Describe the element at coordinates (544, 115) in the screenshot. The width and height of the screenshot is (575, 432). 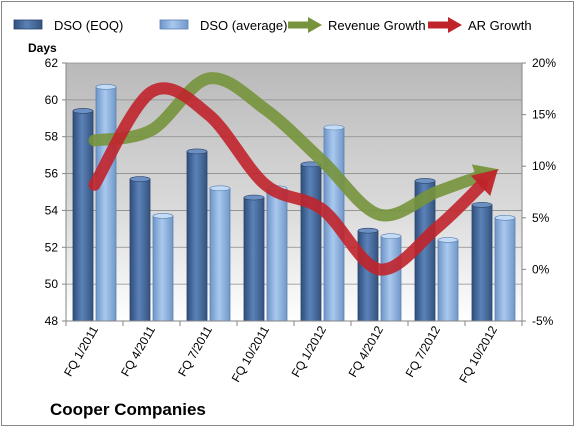
I see `y-right-tick-label: 15%` at that location.